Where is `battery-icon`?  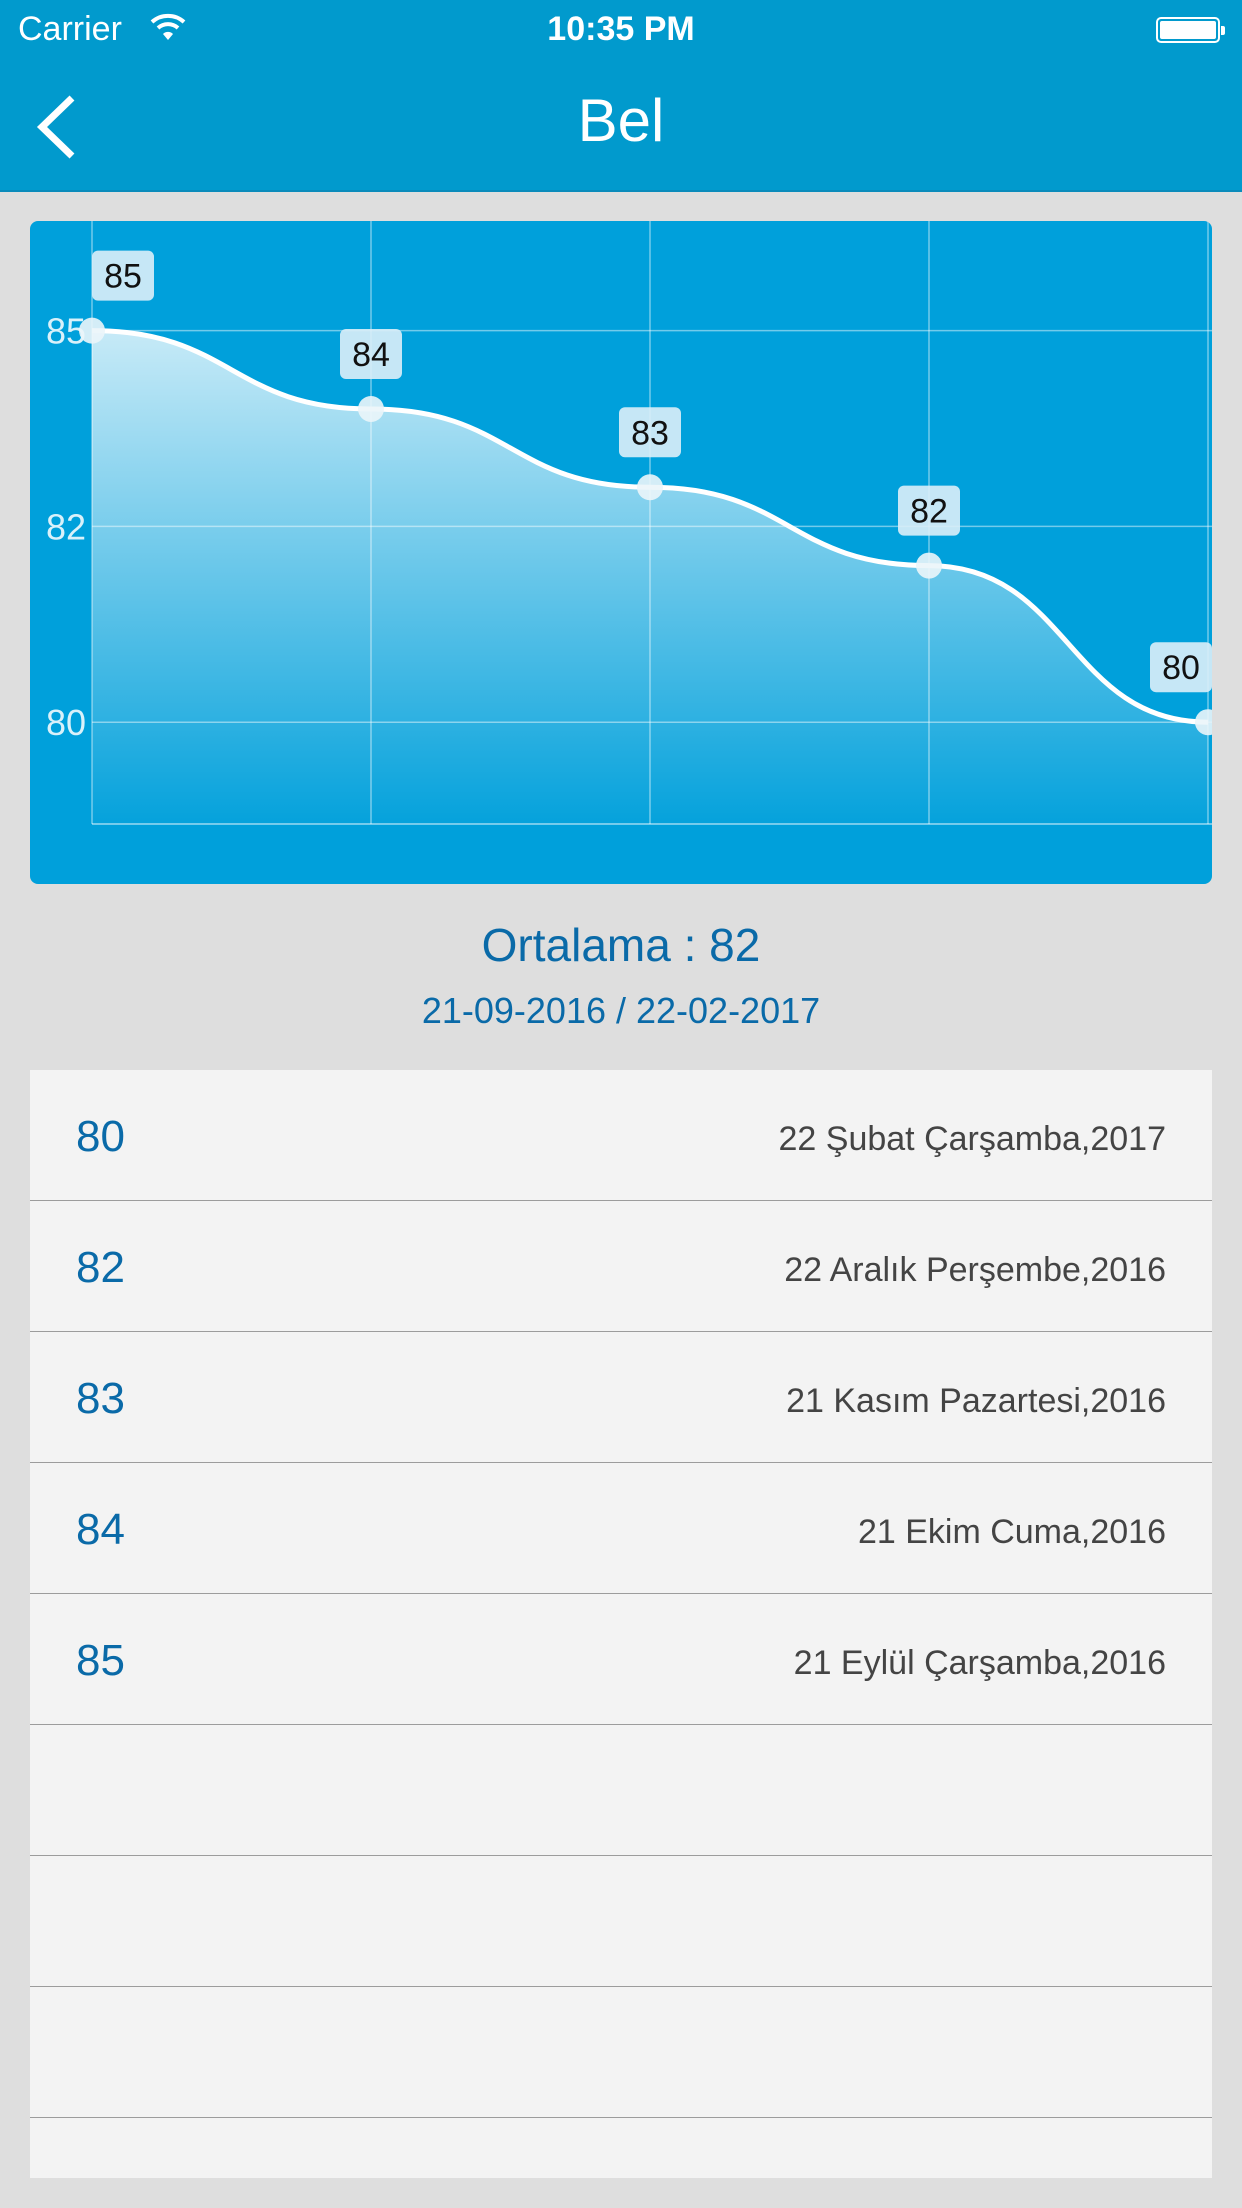 battery-icon is located at coordinates (1190, 30).